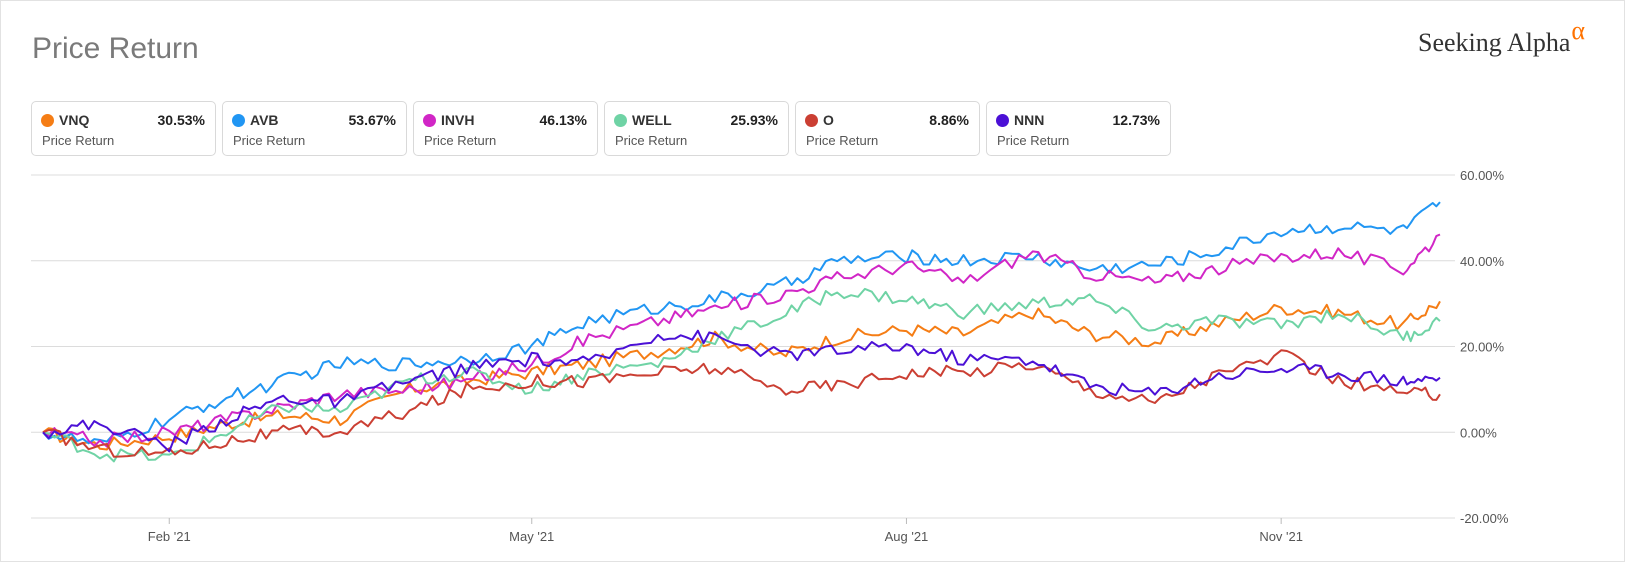 The width and height of the screenshot is (1625, 562). What do you see at coordinates (531, 536) in the screenshot?
I see `x-tick-label: May '21` at bounding box center [531, 536].